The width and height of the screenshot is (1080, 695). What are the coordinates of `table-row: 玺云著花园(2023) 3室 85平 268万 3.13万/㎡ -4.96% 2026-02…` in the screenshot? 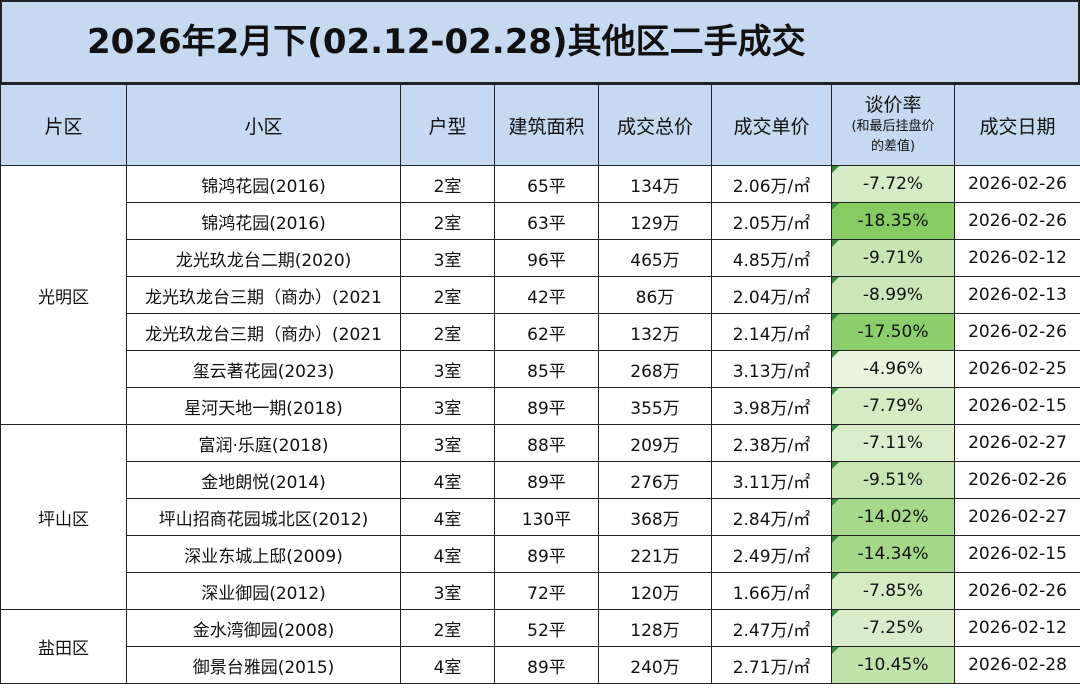 It's located at (540, 369).